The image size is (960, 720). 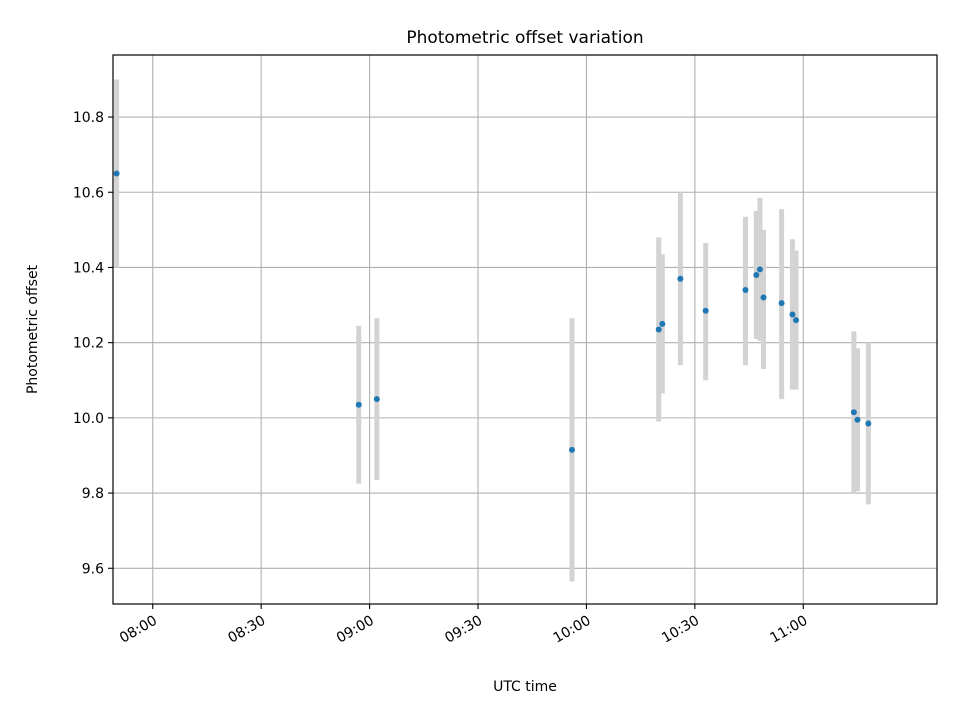 I want to click on y-tick-label: 10.2, so click(x=88, y=344).